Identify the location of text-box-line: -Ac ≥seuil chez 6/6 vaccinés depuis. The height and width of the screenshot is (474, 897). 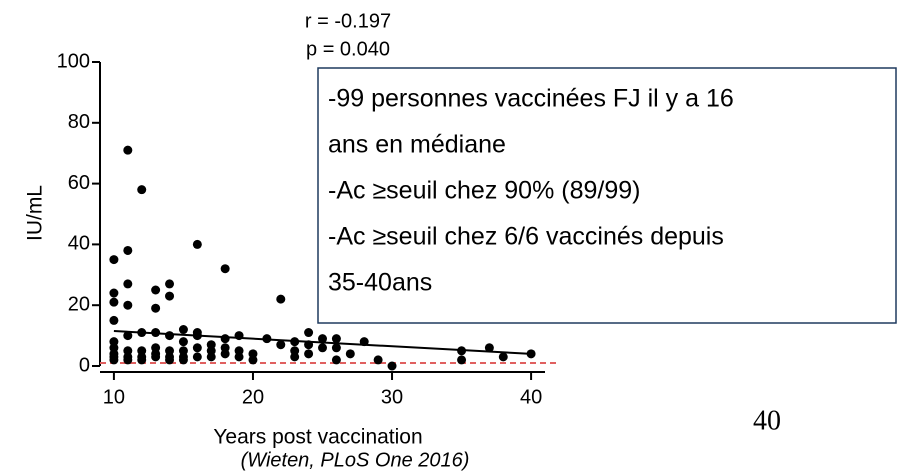
(526, 237).